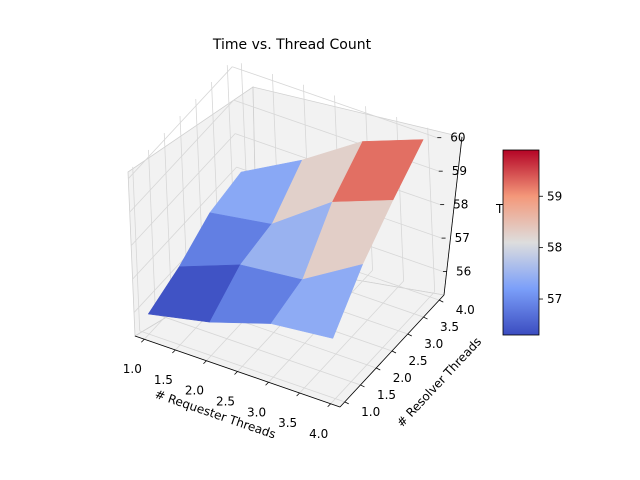  I want to click on x-tick-label: 2.5, so click(225, 402).